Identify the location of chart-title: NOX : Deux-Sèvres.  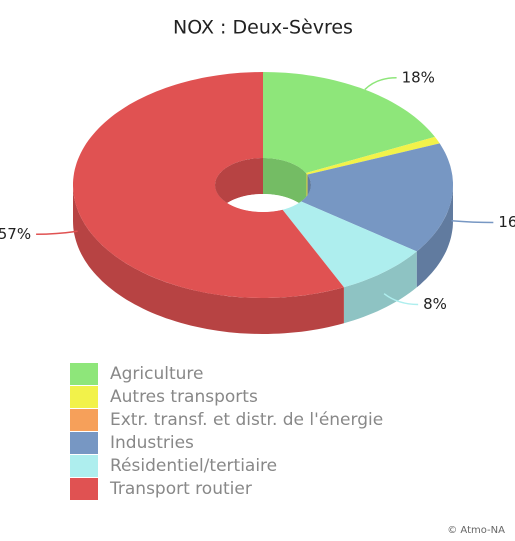
(263, 28).